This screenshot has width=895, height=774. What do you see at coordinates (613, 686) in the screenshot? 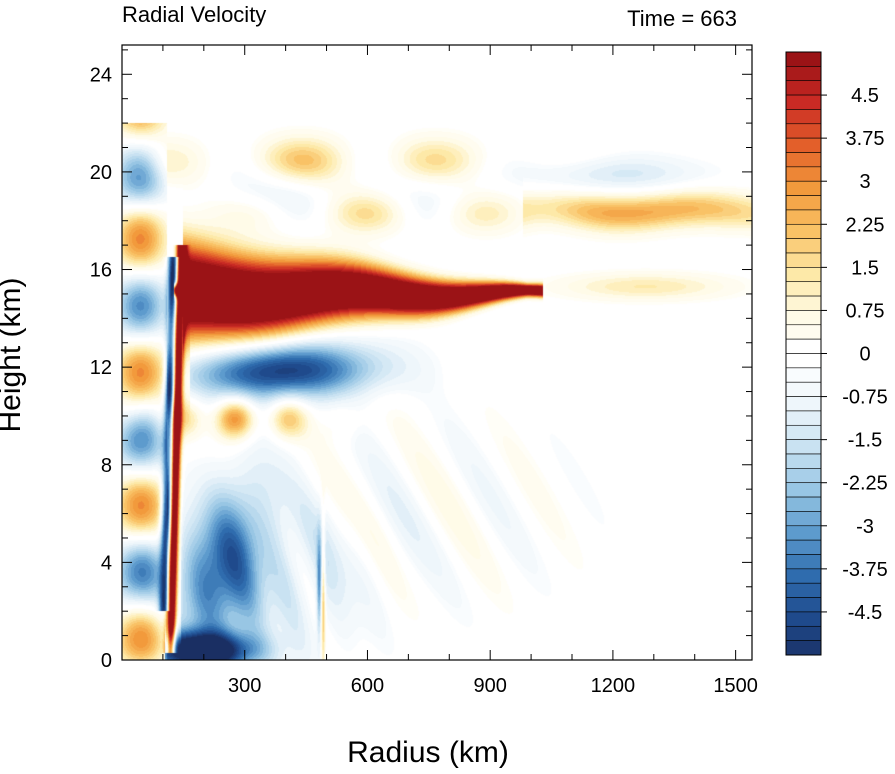
I see `x-tick-label: 1200` at bounding box center [613, 686].